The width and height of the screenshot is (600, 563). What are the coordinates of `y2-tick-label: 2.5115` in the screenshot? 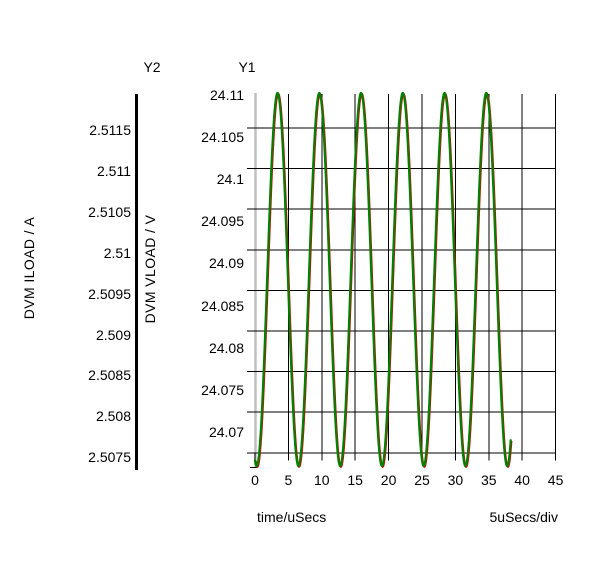 It's located at (110, 130).